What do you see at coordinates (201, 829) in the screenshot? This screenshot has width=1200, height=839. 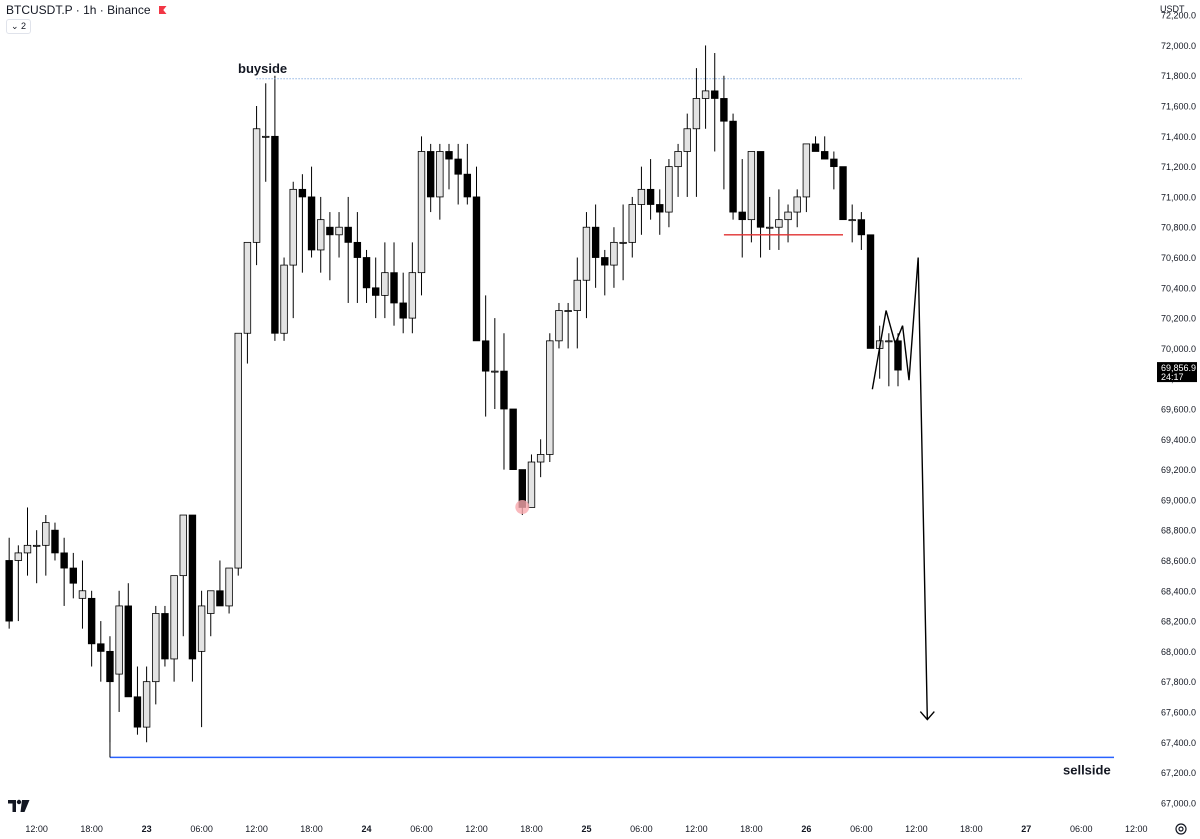 I see `time-tick-label: 06:00` at bounding box center [201, 829].